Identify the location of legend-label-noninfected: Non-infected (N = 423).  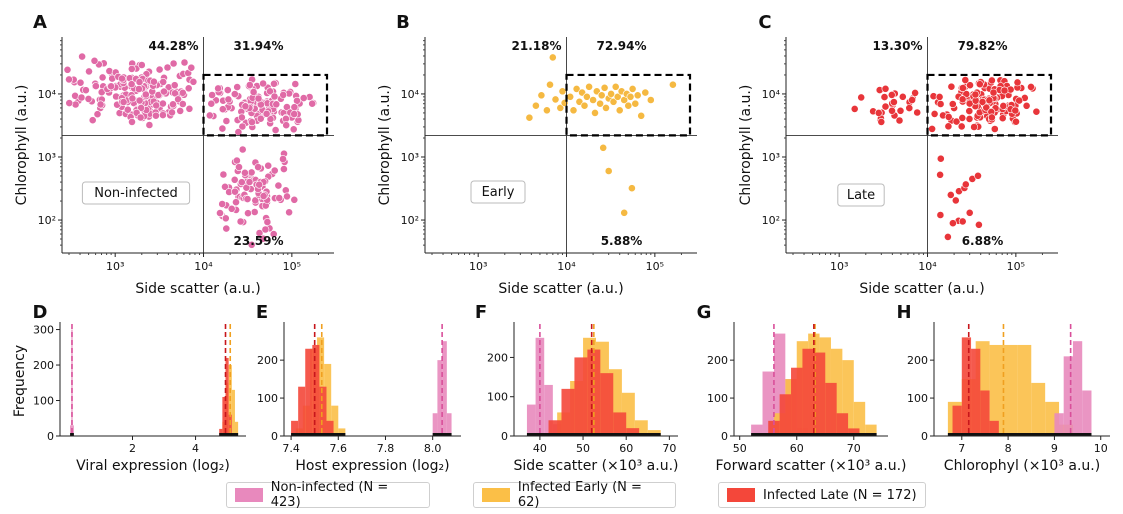
(329, 495).